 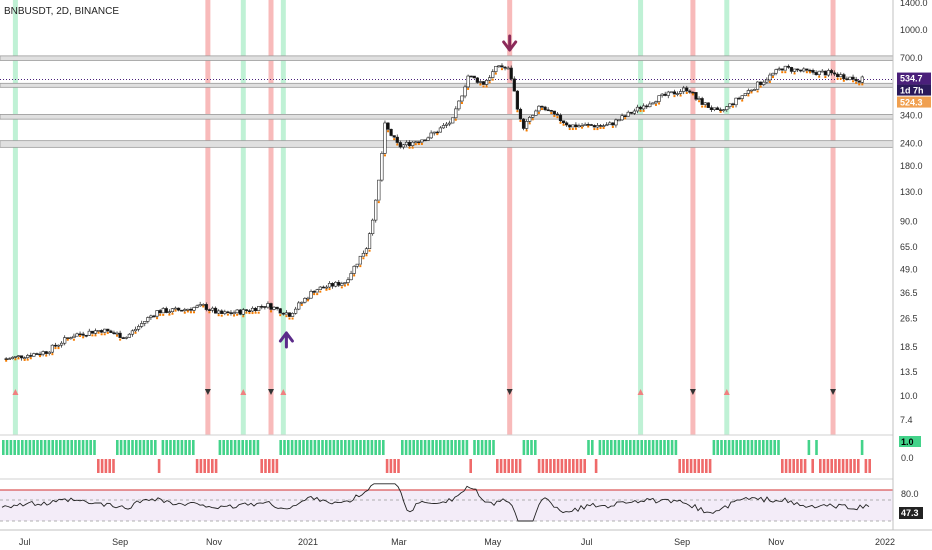 What do you see at coordinates (493, 542) in the screenshot?
I see `time-tick-label: May` at bounding box center [493, 542].